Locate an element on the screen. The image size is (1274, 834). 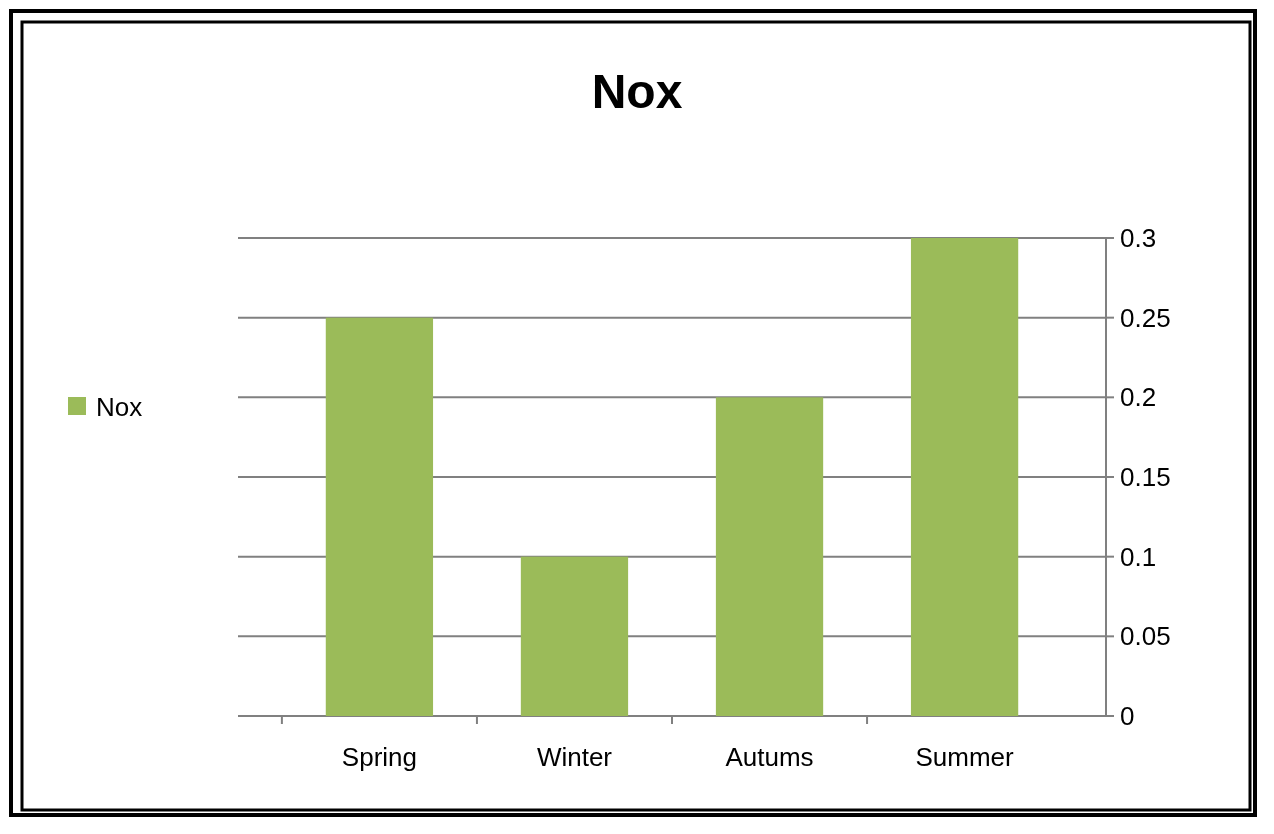
y-tick-label: 0.2 is located at coordinates (1138, 397).